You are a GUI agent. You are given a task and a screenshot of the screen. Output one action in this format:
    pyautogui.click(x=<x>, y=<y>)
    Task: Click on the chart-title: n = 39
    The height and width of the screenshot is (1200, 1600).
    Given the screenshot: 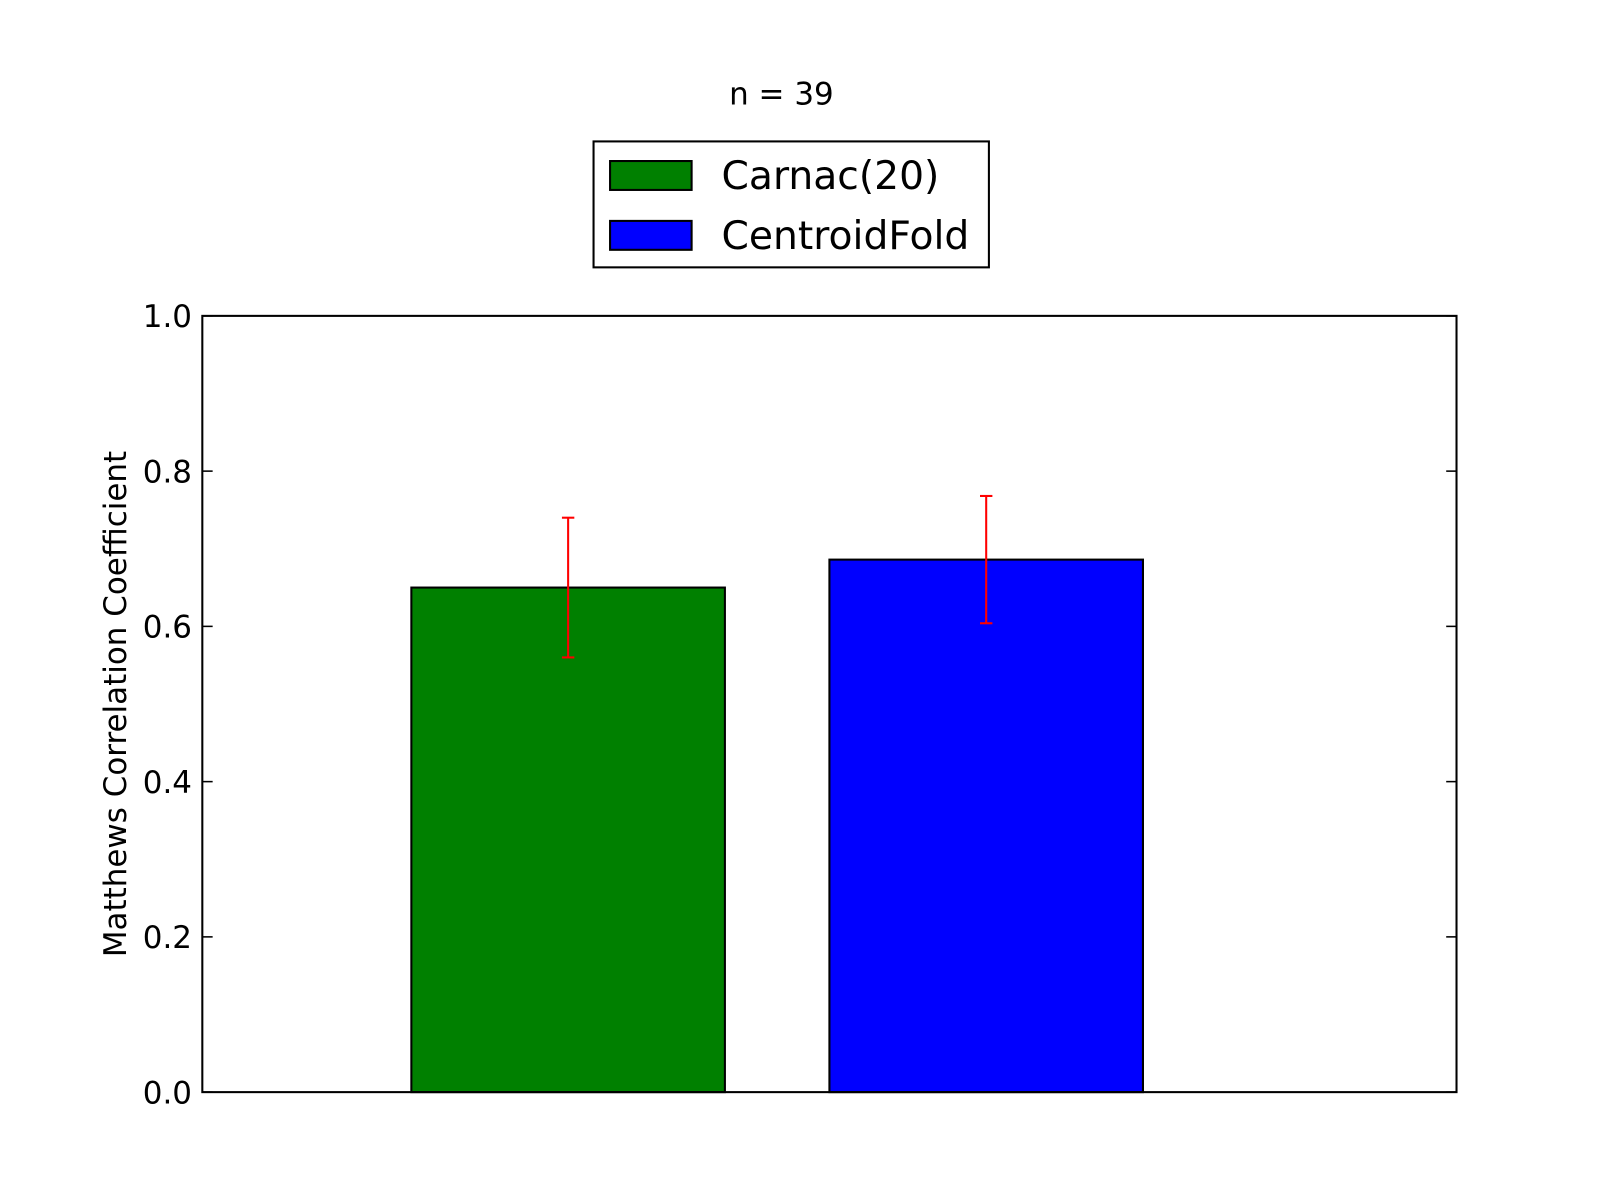 What is the action you would take?
    pyautogui.click(x=781, y=94)
    